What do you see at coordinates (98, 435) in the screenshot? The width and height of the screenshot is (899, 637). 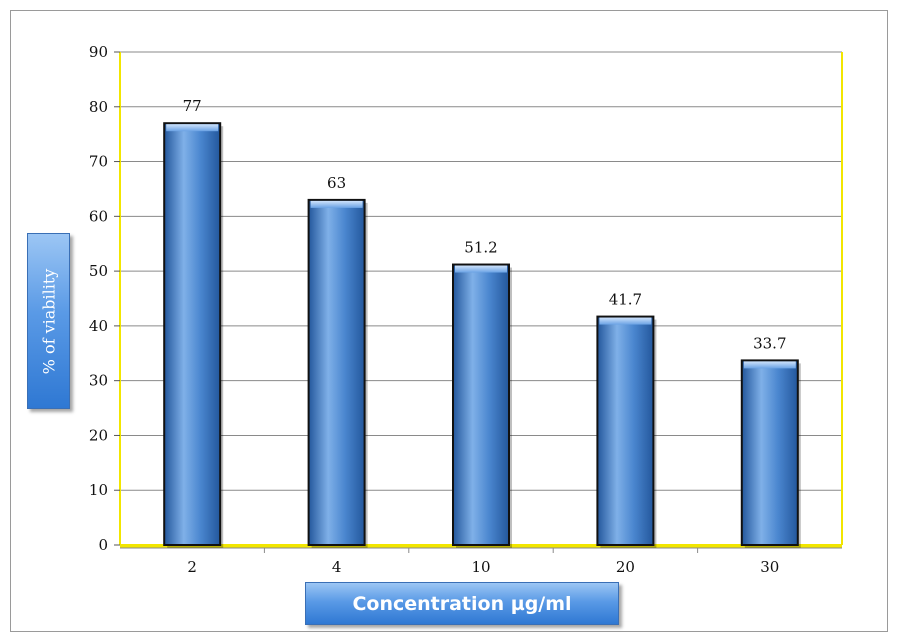 I see `y-tick-label: 20` at bounding box center [98, 435].